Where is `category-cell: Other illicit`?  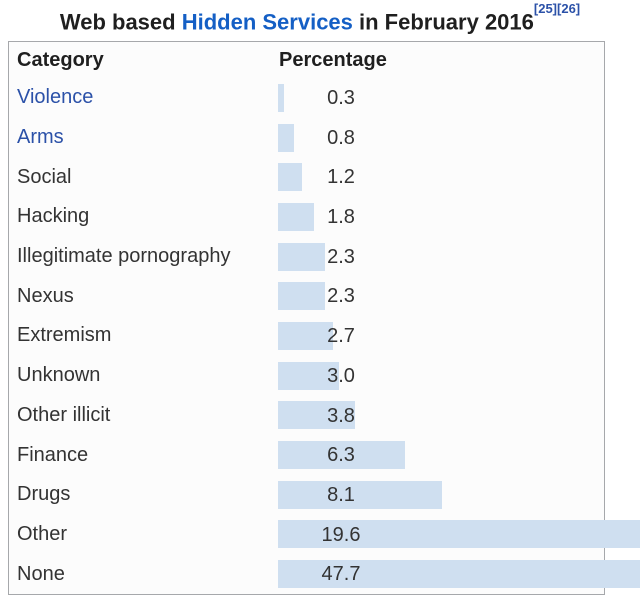 category-cell: Other illicit is located at coordinates (143, 416).